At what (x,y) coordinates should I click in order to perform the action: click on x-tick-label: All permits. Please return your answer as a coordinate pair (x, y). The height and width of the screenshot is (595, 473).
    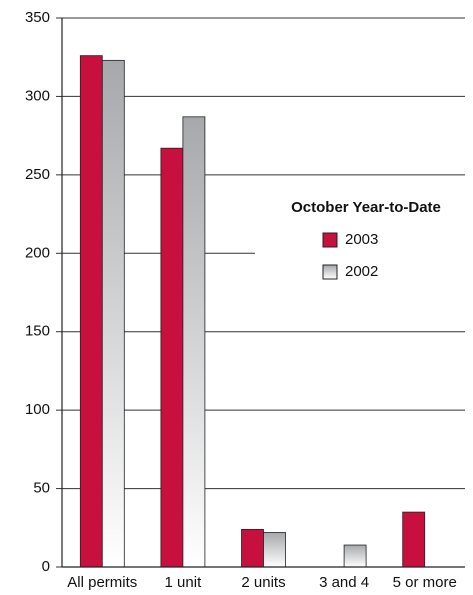
    Looking at the image, I should click on (102, 582).